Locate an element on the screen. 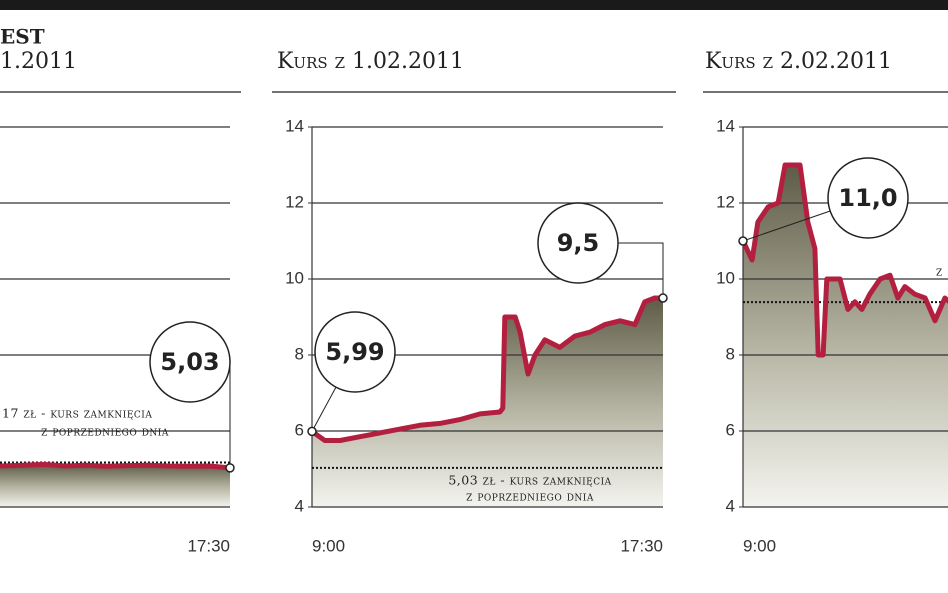 The height and width of the screenshot is (593, 948). chart-title: Kurs z 1.02.2011 is located at coordinates (370, 61).